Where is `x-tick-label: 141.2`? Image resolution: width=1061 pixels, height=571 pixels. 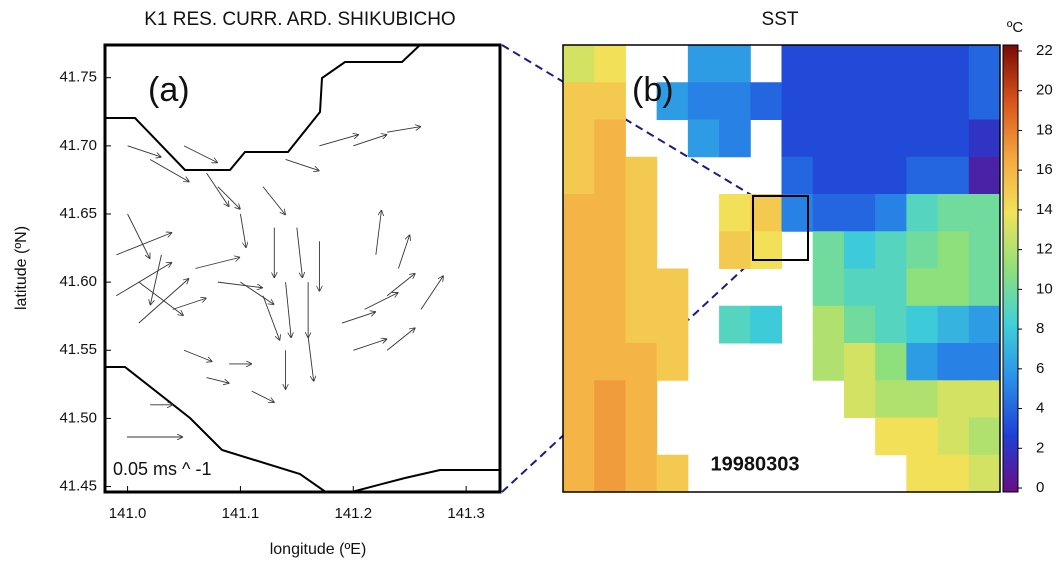 x-tick-label: 141.2 is located at coordinates (354, 513).